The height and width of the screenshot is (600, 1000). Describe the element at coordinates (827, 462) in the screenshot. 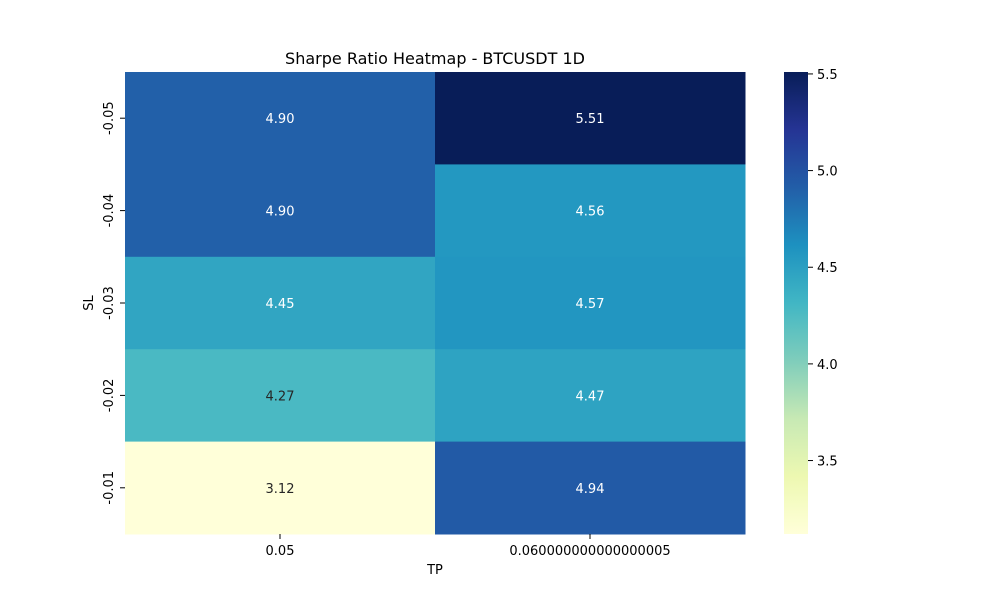

I see `colorbar-tick-label: 3.5` at that location.